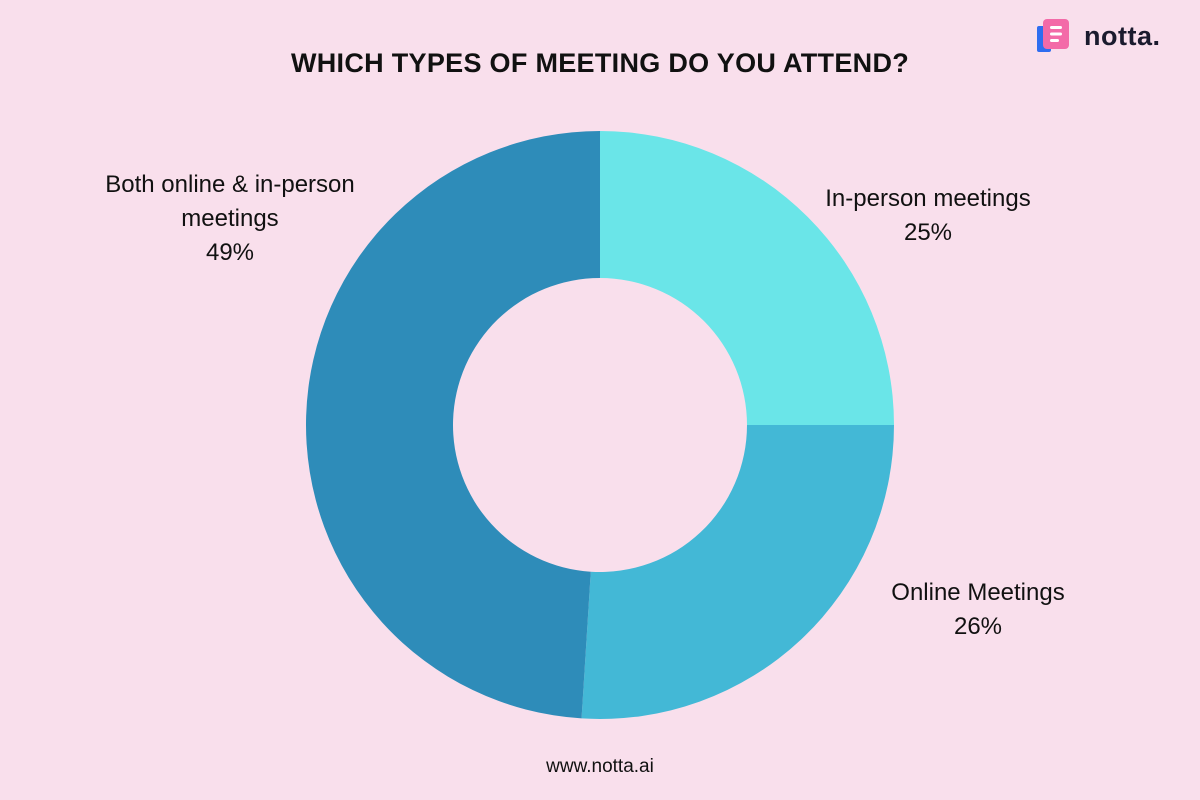  I want to click on slice-label-both: Both online & in-person meetings 49%, so click(230, 219).